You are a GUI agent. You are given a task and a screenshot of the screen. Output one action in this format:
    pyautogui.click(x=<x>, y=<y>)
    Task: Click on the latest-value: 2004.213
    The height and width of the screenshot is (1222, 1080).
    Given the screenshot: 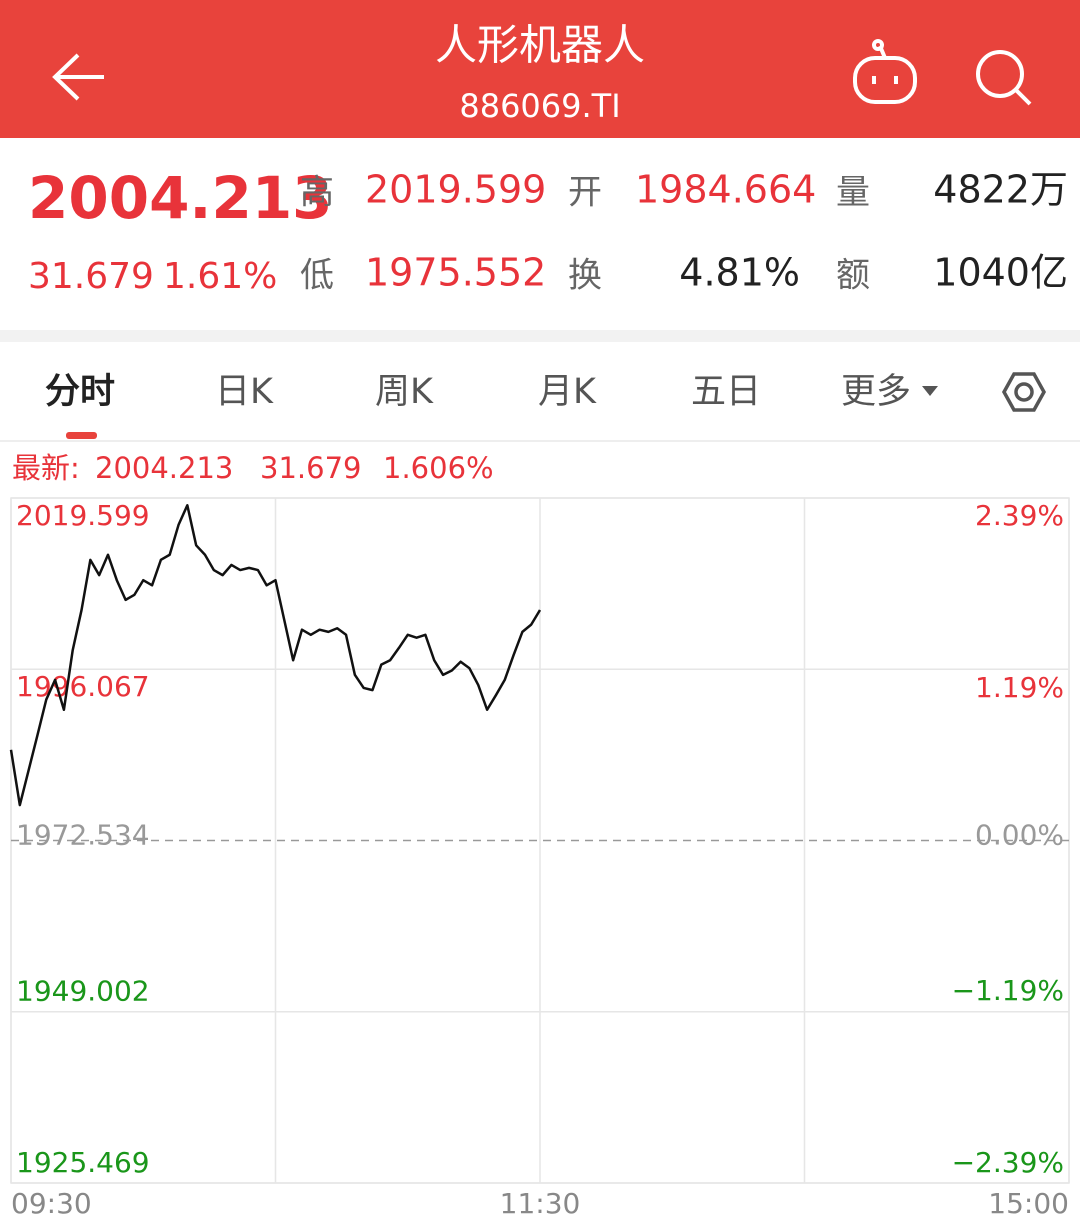 What is the action you would take?
    pyautogui.click(x=164, y=468)
    